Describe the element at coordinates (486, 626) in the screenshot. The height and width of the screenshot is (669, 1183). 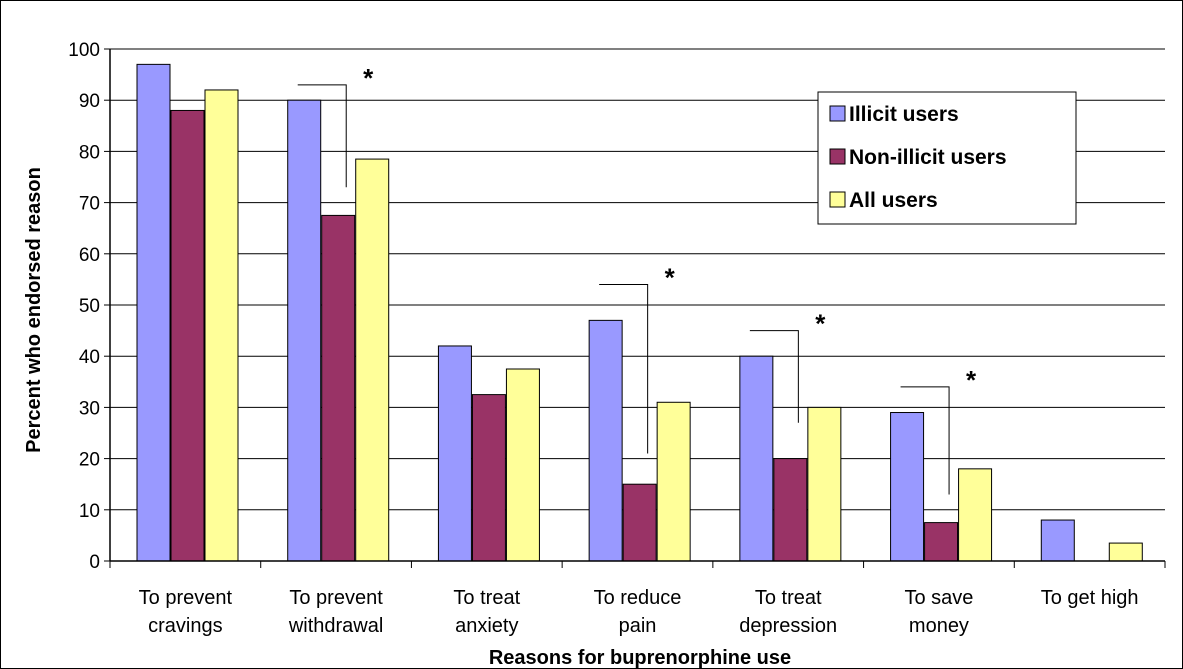
I see `x-category-label: anxiety` at that location.